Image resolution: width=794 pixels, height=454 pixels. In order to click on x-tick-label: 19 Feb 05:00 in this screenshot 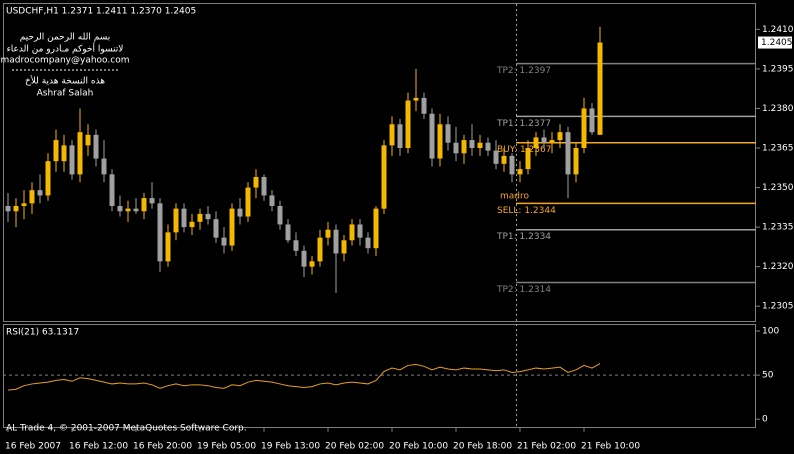, I will do `click(226, 447)`.